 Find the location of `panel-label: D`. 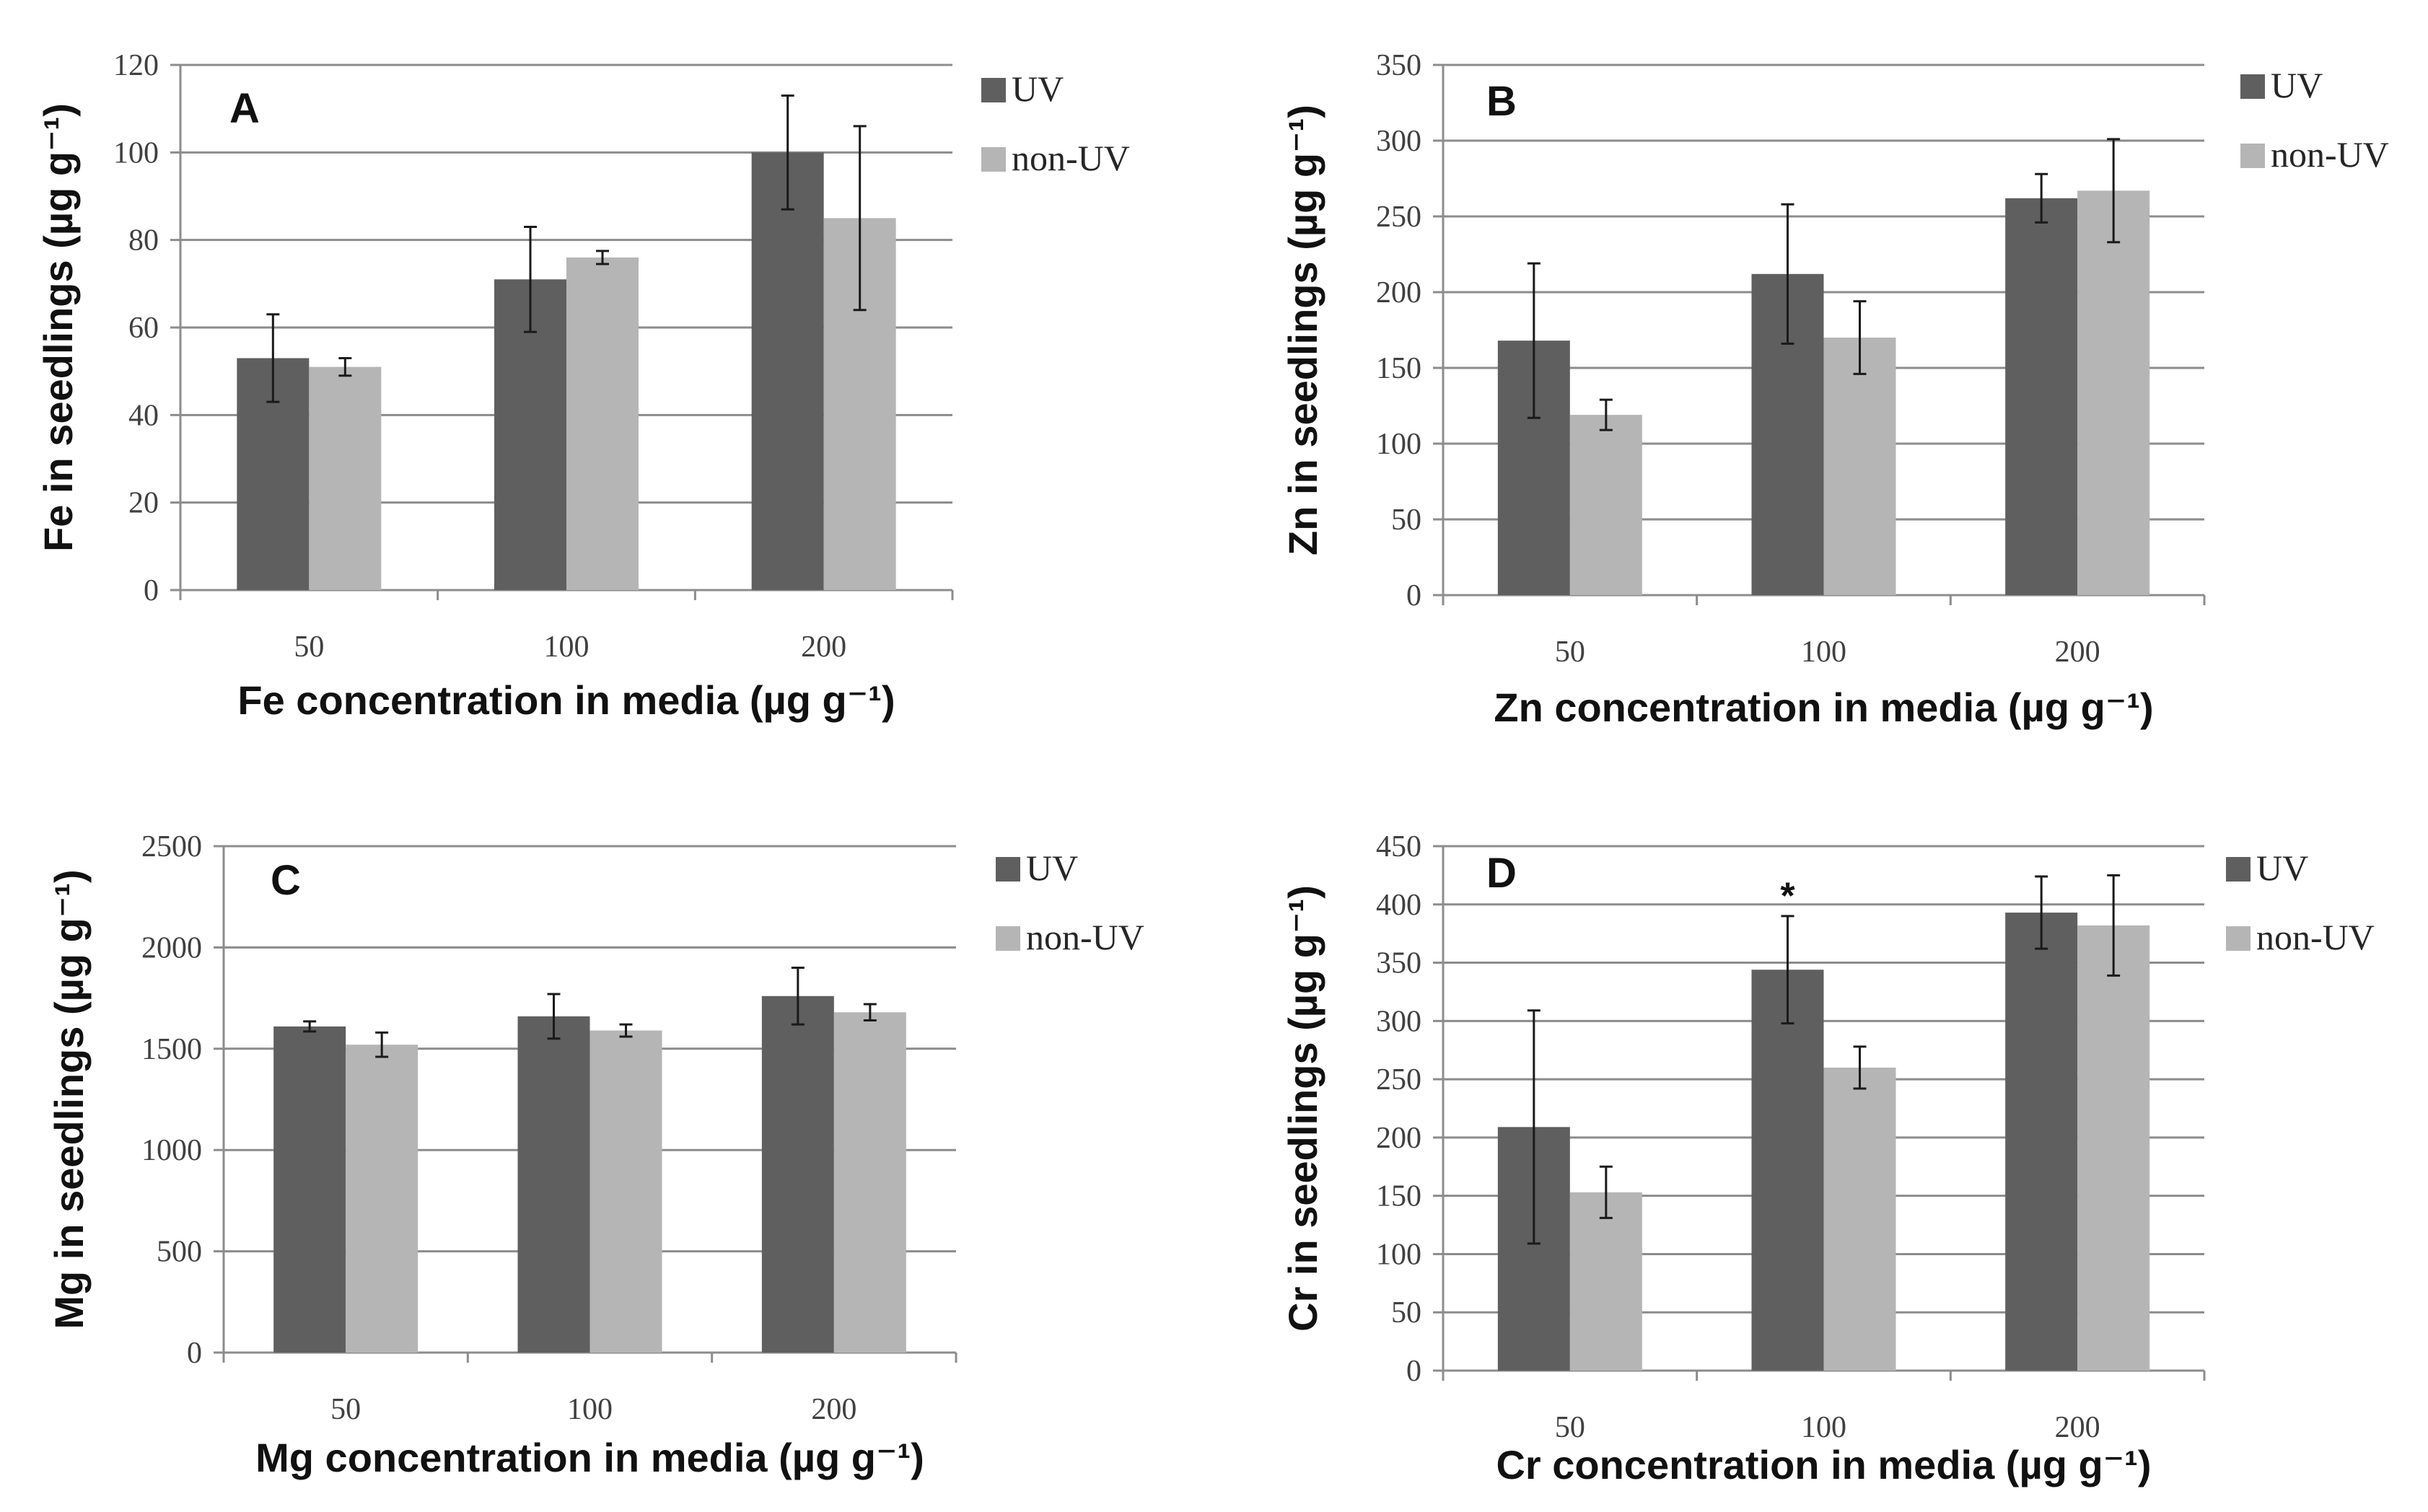

panel-label: D is located at coordinates (1501, 874).